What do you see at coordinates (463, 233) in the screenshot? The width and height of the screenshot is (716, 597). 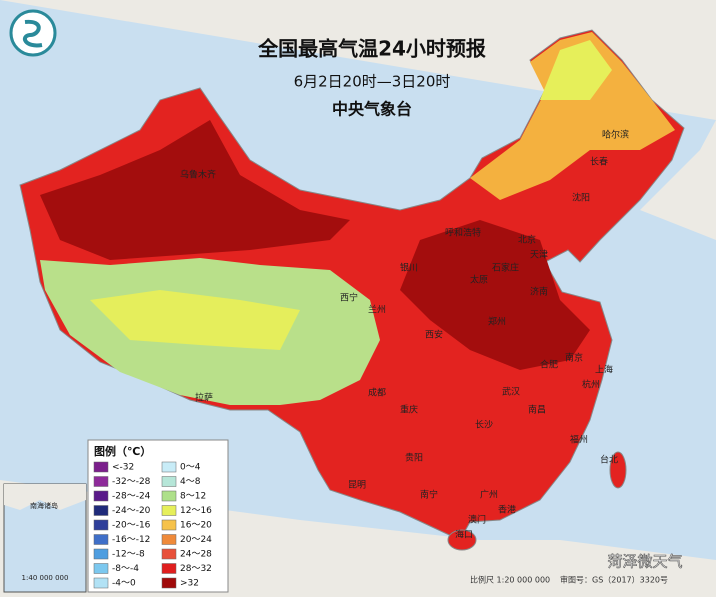 I see `city: 呼和浩特` at bounding box center [463, 233].